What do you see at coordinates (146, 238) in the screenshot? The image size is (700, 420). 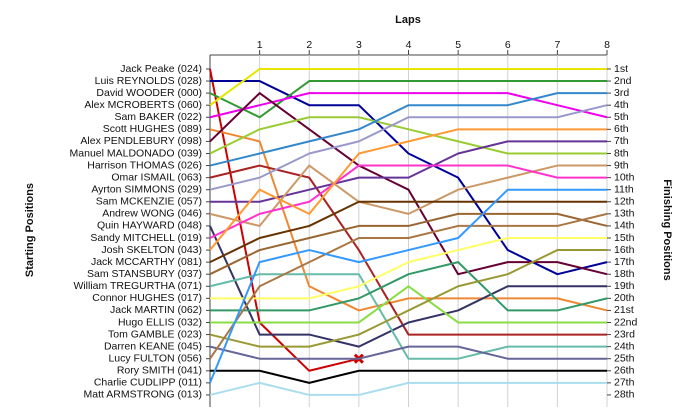 I see `legend-label: Sandy MITCHELL (019)` at bounding box center [146, 238].